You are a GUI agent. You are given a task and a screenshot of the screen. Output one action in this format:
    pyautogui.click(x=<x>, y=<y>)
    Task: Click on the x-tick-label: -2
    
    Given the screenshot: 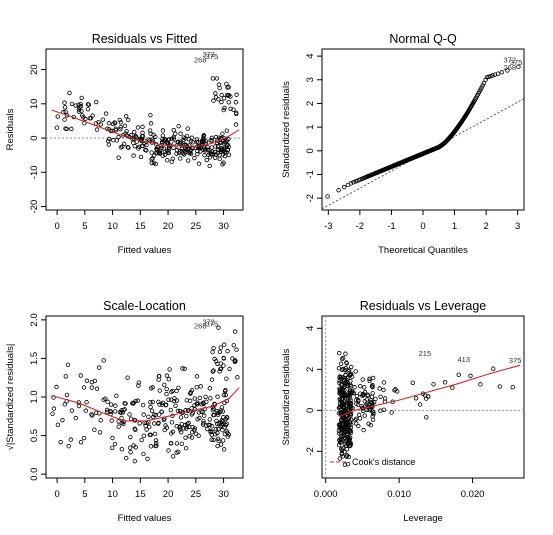 What is the action you would take?
    pyautogui.click(x=360, y=226)
    